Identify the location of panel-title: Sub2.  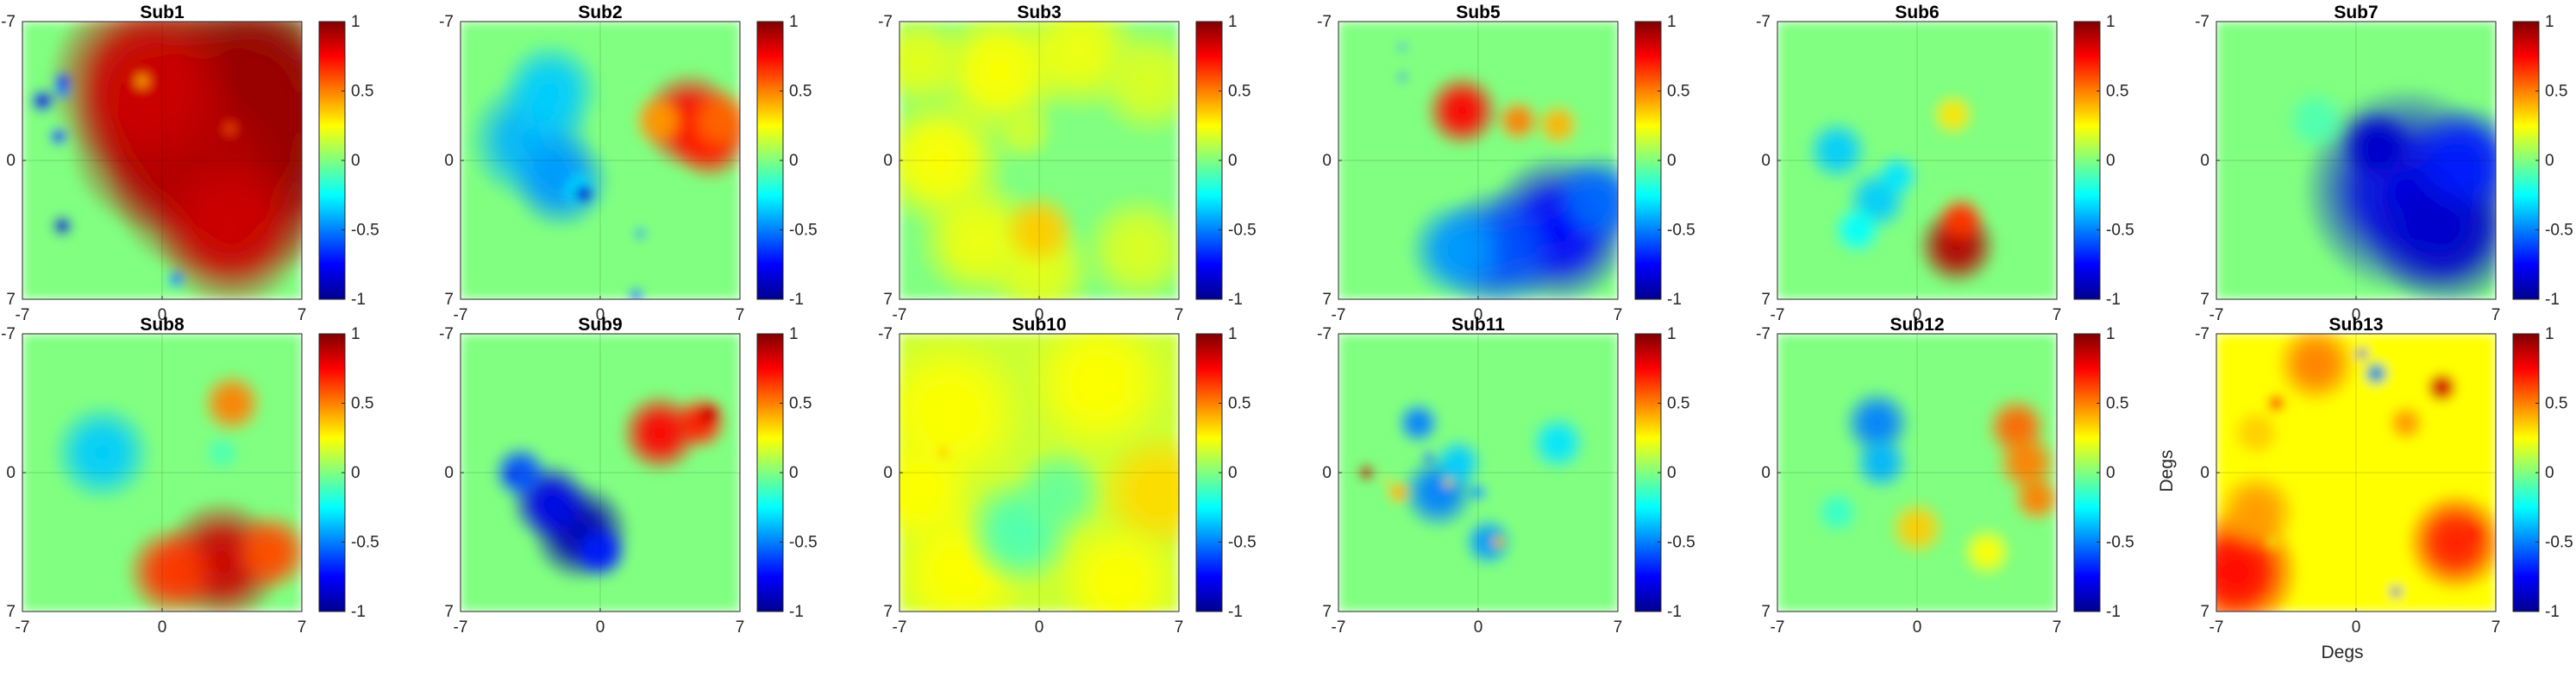
(600, 13).